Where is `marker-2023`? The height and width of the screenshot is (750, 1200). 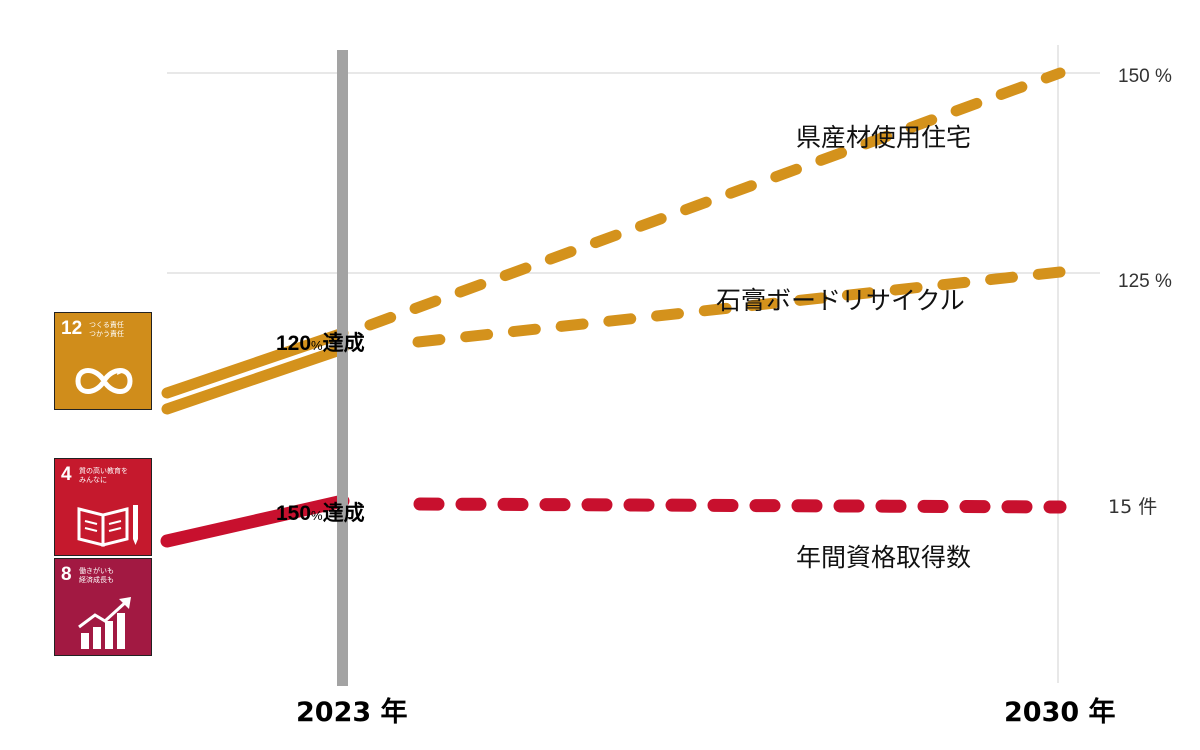
marker-2023 is located at coordinates (342, 368).